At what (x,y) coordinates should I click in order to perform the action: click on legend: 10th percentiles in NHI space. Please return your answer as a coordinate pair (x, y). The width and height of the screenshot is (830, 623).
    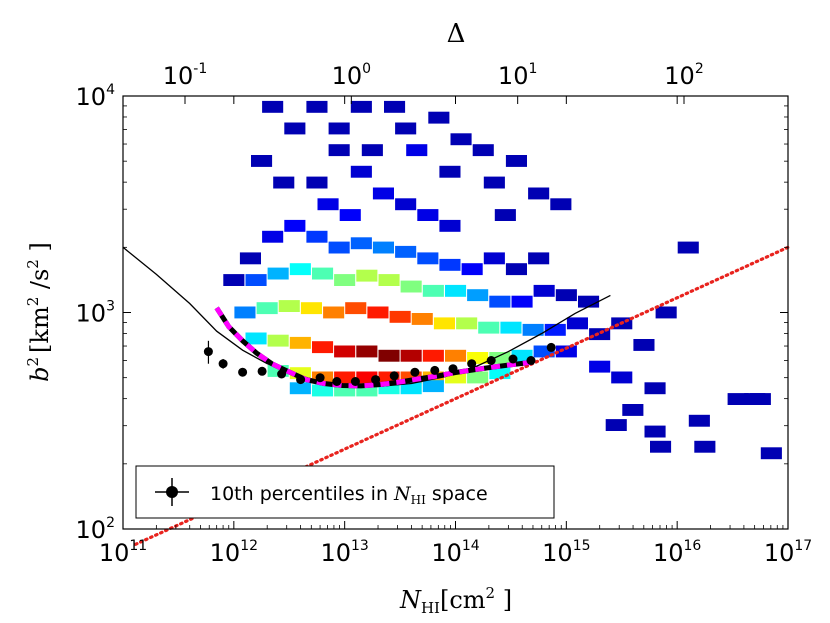
    Looking at the image, I should click on (345, 492).